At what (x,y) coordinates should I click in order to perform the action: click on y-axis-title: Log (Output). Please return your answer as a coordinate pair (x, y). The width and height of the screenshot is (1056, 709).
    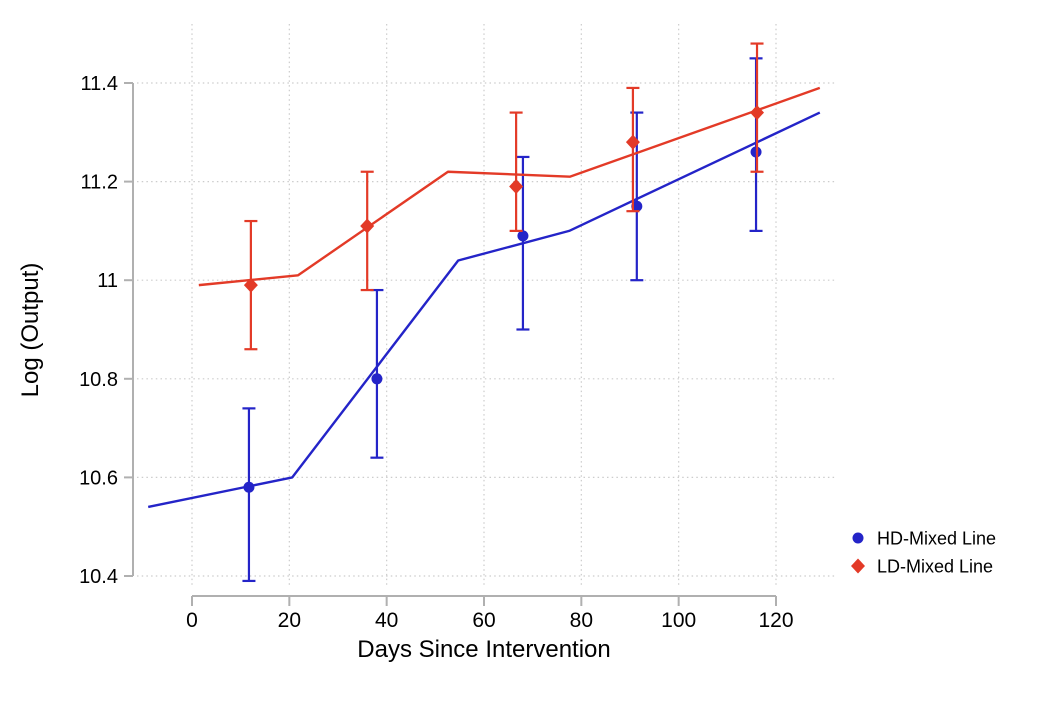
    Looking at the image, I should click on (30, 330).